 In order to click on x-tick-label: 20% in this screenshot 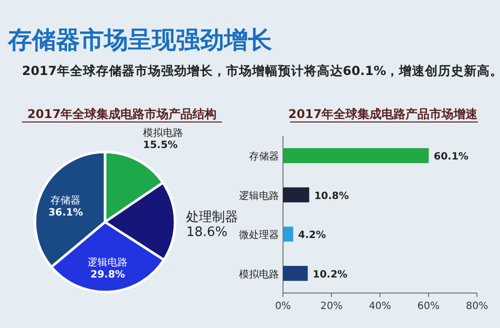, I will do `click(331, 306)`.